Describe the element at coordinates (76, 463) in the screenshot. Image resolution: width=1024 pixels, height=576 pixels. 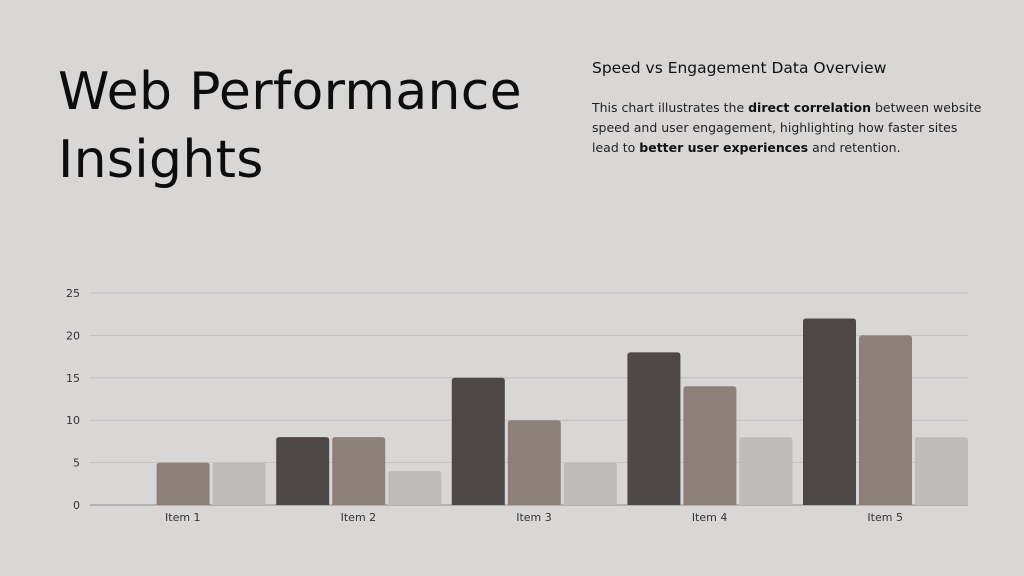
I see `y-tick-label: 5` at that location.